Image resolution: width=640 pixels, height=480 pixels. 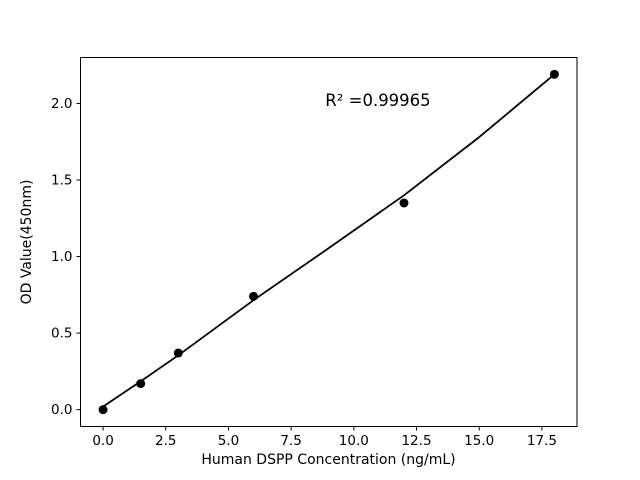 What do you see at coordinates (61, 410) in the screenshot?
I see `y-tick-label: 0.0` at bounding box center [61, 410].